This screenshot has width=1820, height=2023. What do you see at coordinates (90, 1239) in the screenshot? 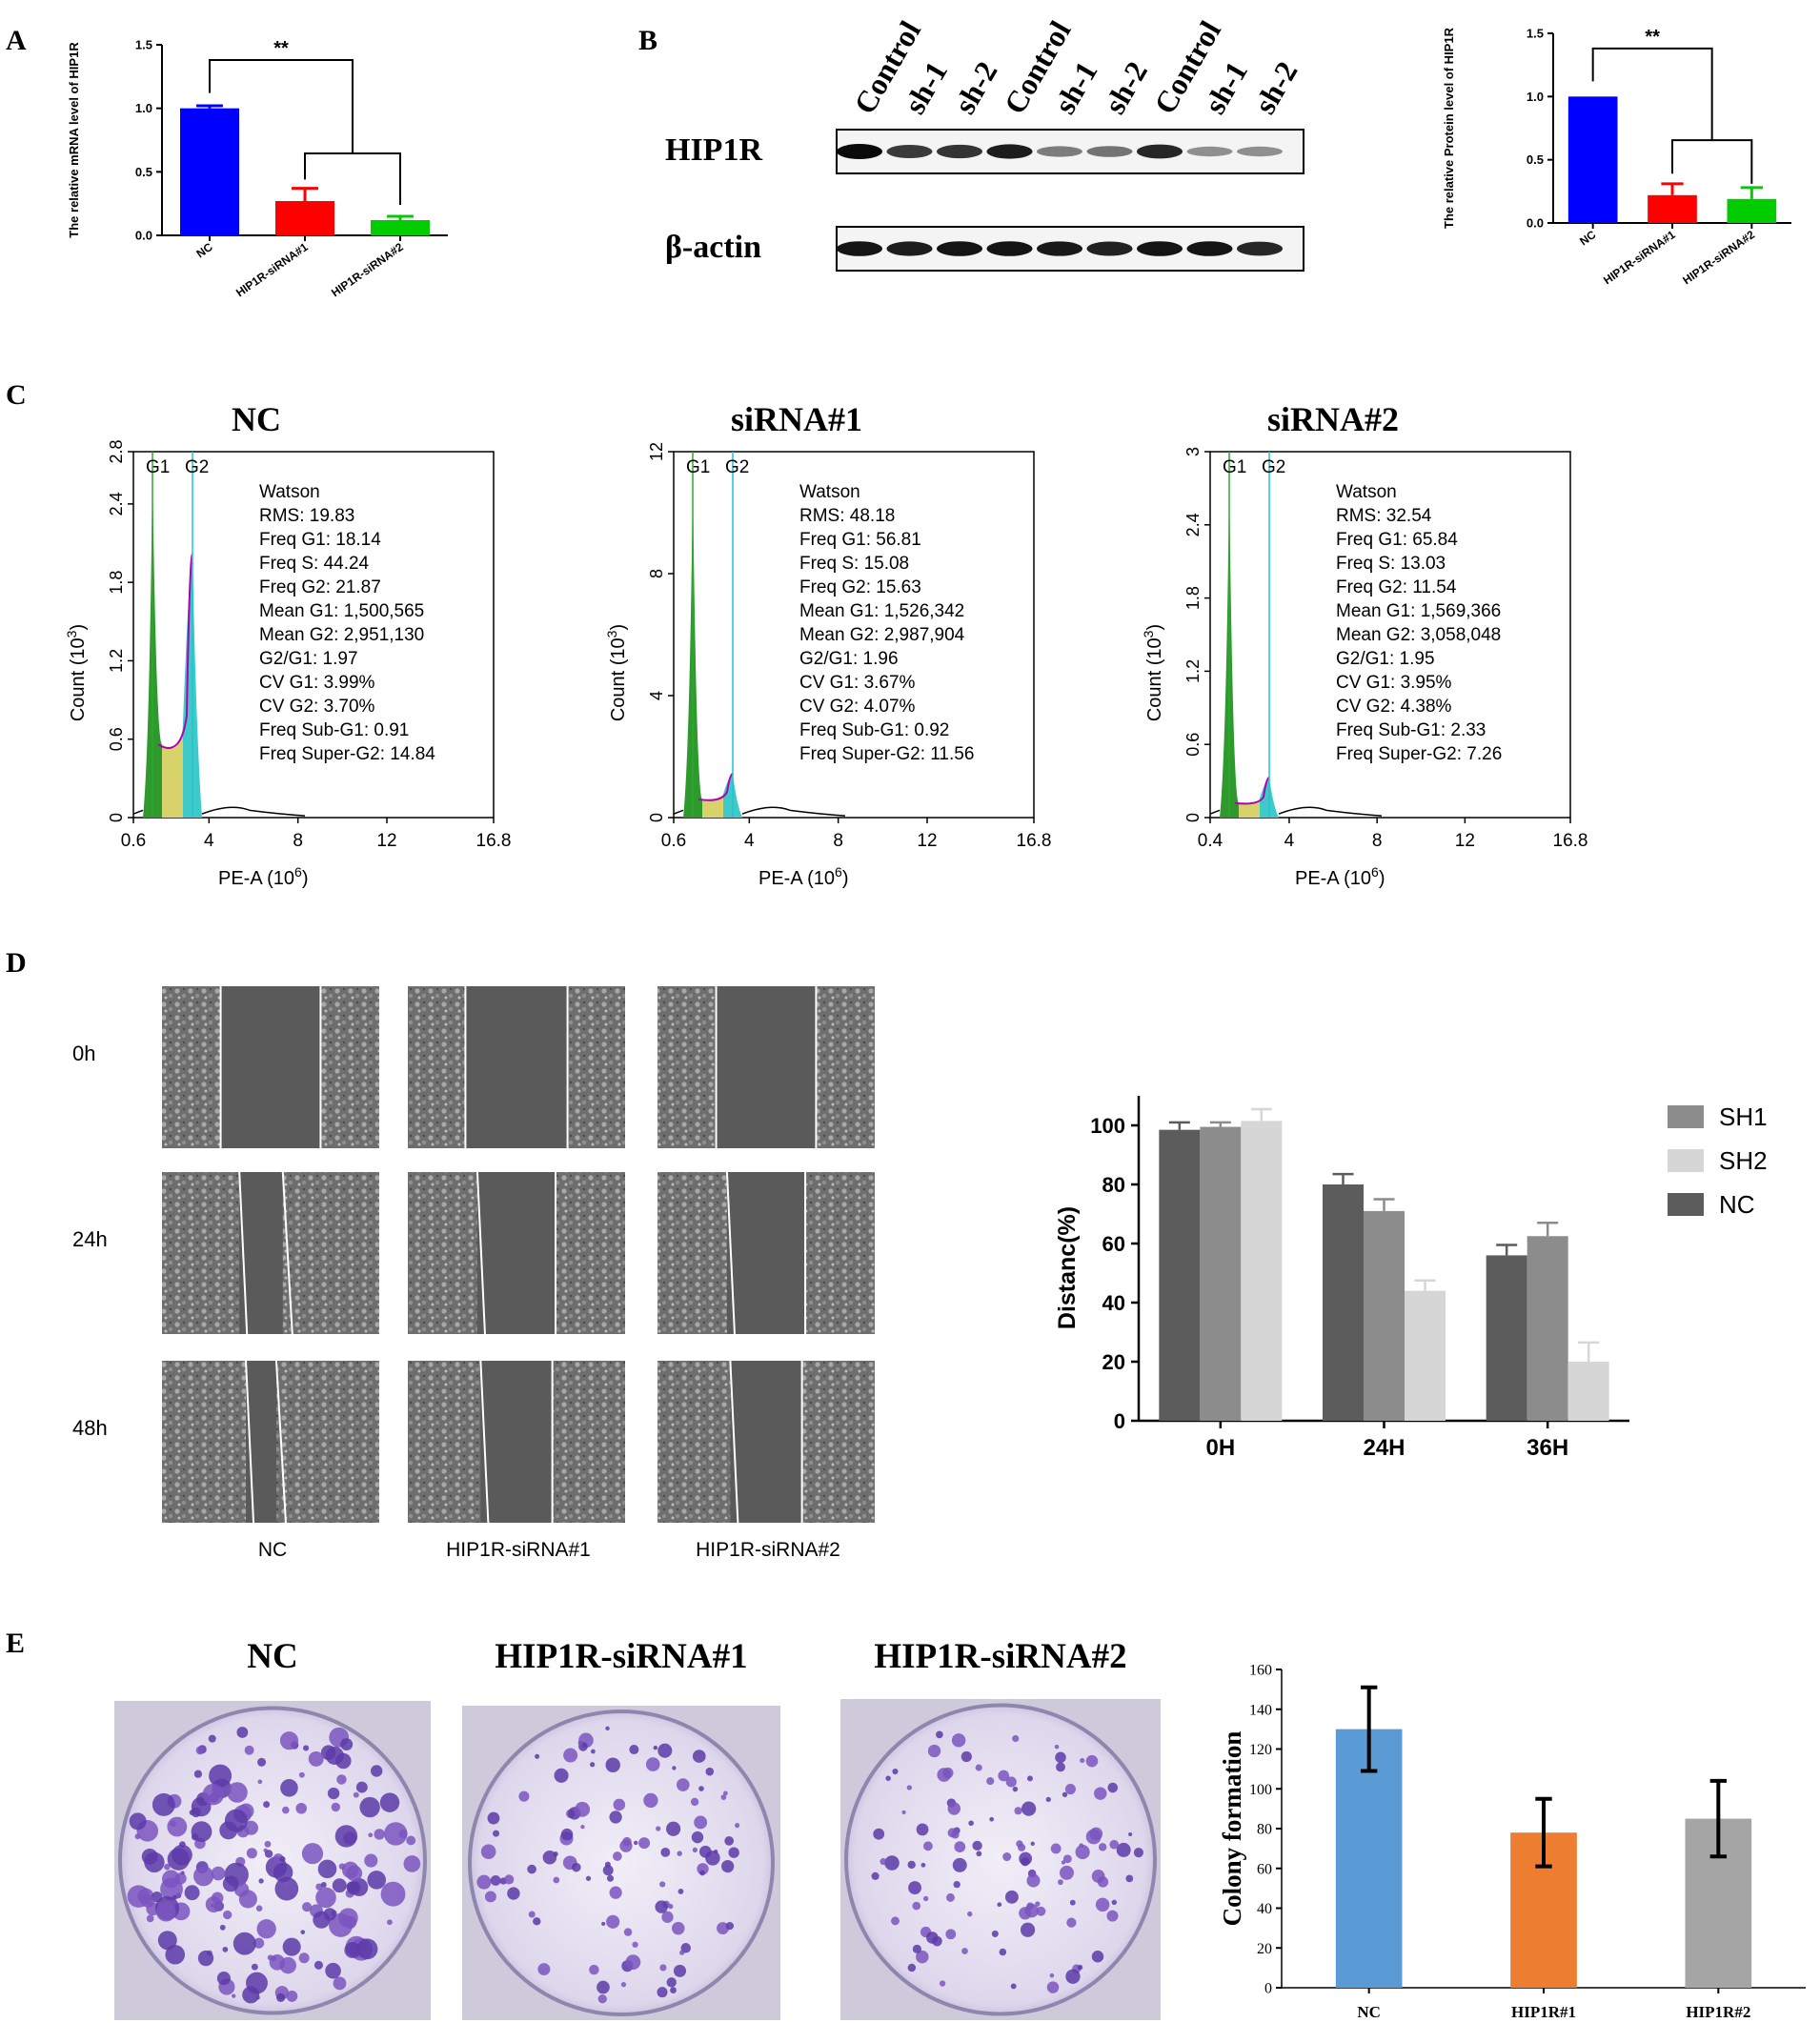
I see `wound-time-label: 24h` at bounding box center [90, 1239].